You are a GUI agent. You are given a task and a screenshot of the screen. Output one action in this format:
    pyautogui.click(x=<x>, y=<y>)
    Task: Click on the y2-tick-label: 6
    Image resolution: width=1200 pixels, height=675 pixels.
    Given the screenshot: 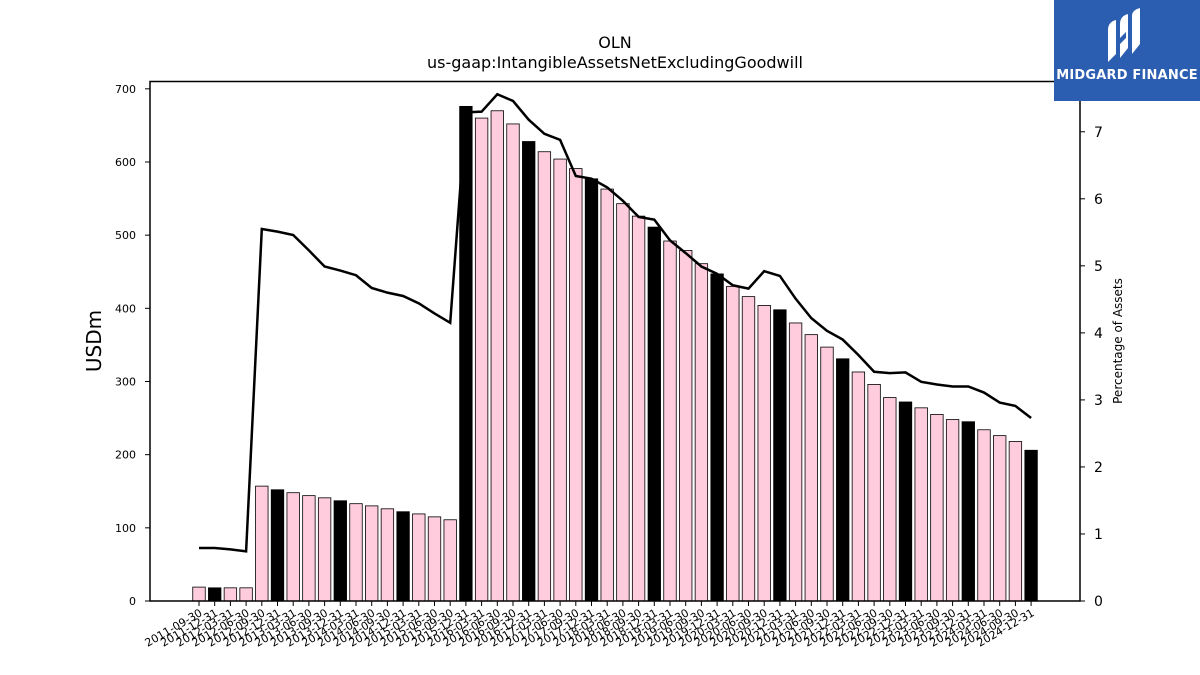 What is the action you would take?
    pyautogui.click(x=1098, y=200)
    